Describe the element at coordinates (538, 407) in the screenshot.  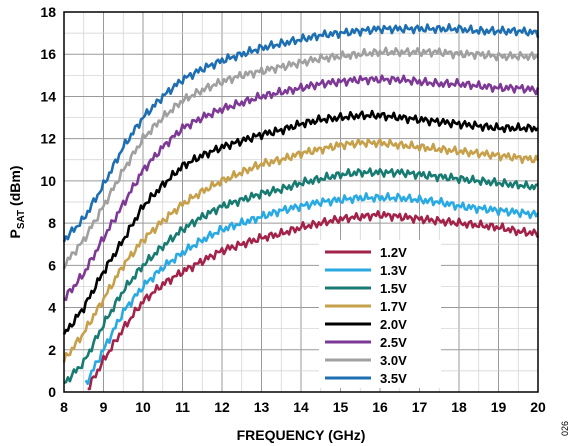
I see `x-tick-label: 20` at that location.